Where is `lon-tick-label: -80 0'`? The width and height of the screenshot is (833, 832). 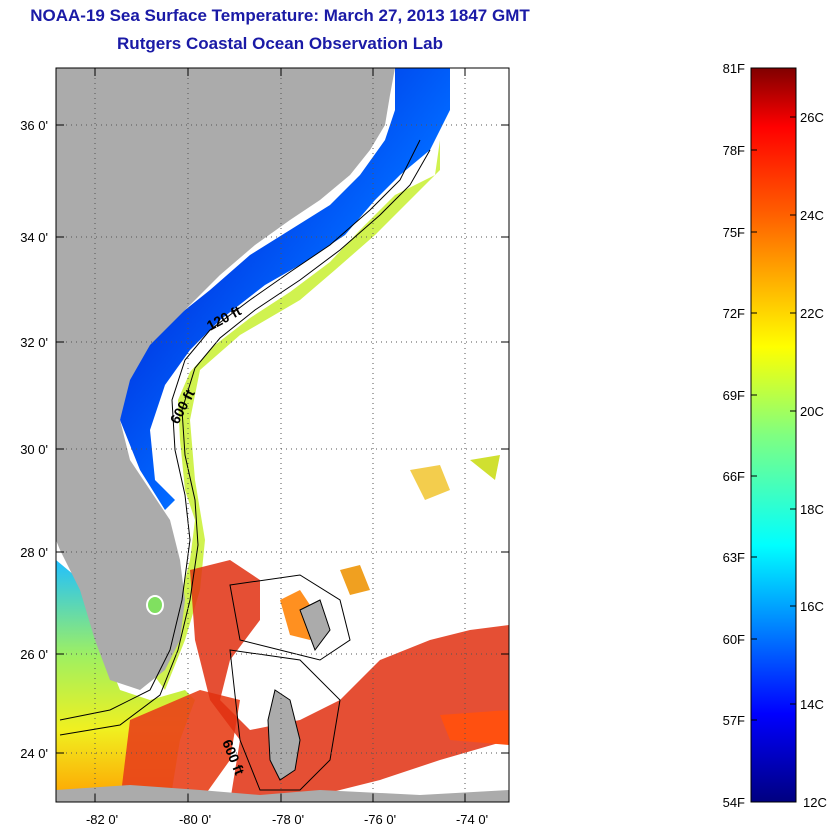 lon-tick-label: -80 0' is located at coordinates (195, 819).